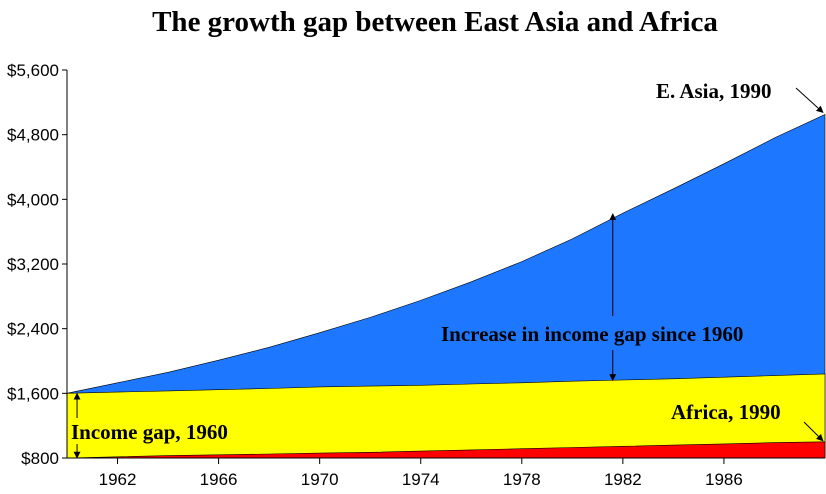 This screenshot has width=826, height=494. Describe the element at coordinates (33, 199) in the screenshot. I see `y-tick-label: $4,000` at that location.